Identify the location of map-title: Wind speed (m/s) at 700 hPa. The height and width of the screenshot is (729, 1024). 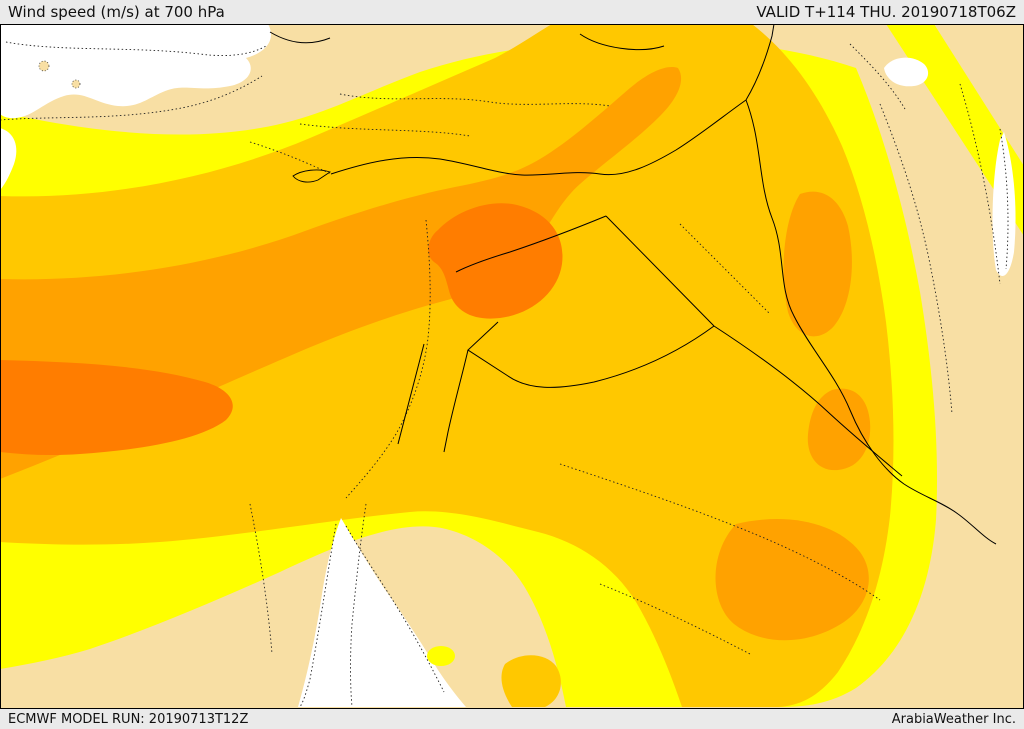
(116, 12).